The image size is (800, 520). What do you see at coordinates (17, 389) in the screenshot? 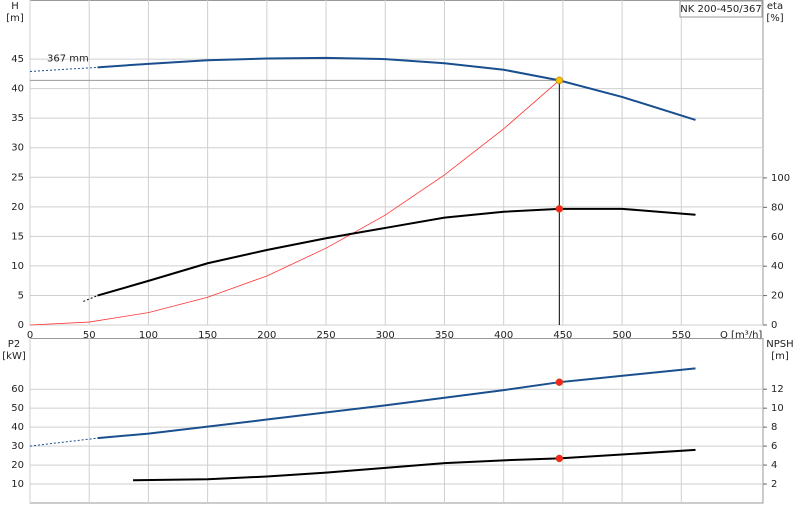
I see `y-tick-label: 60` at bounding box center [17, 389].